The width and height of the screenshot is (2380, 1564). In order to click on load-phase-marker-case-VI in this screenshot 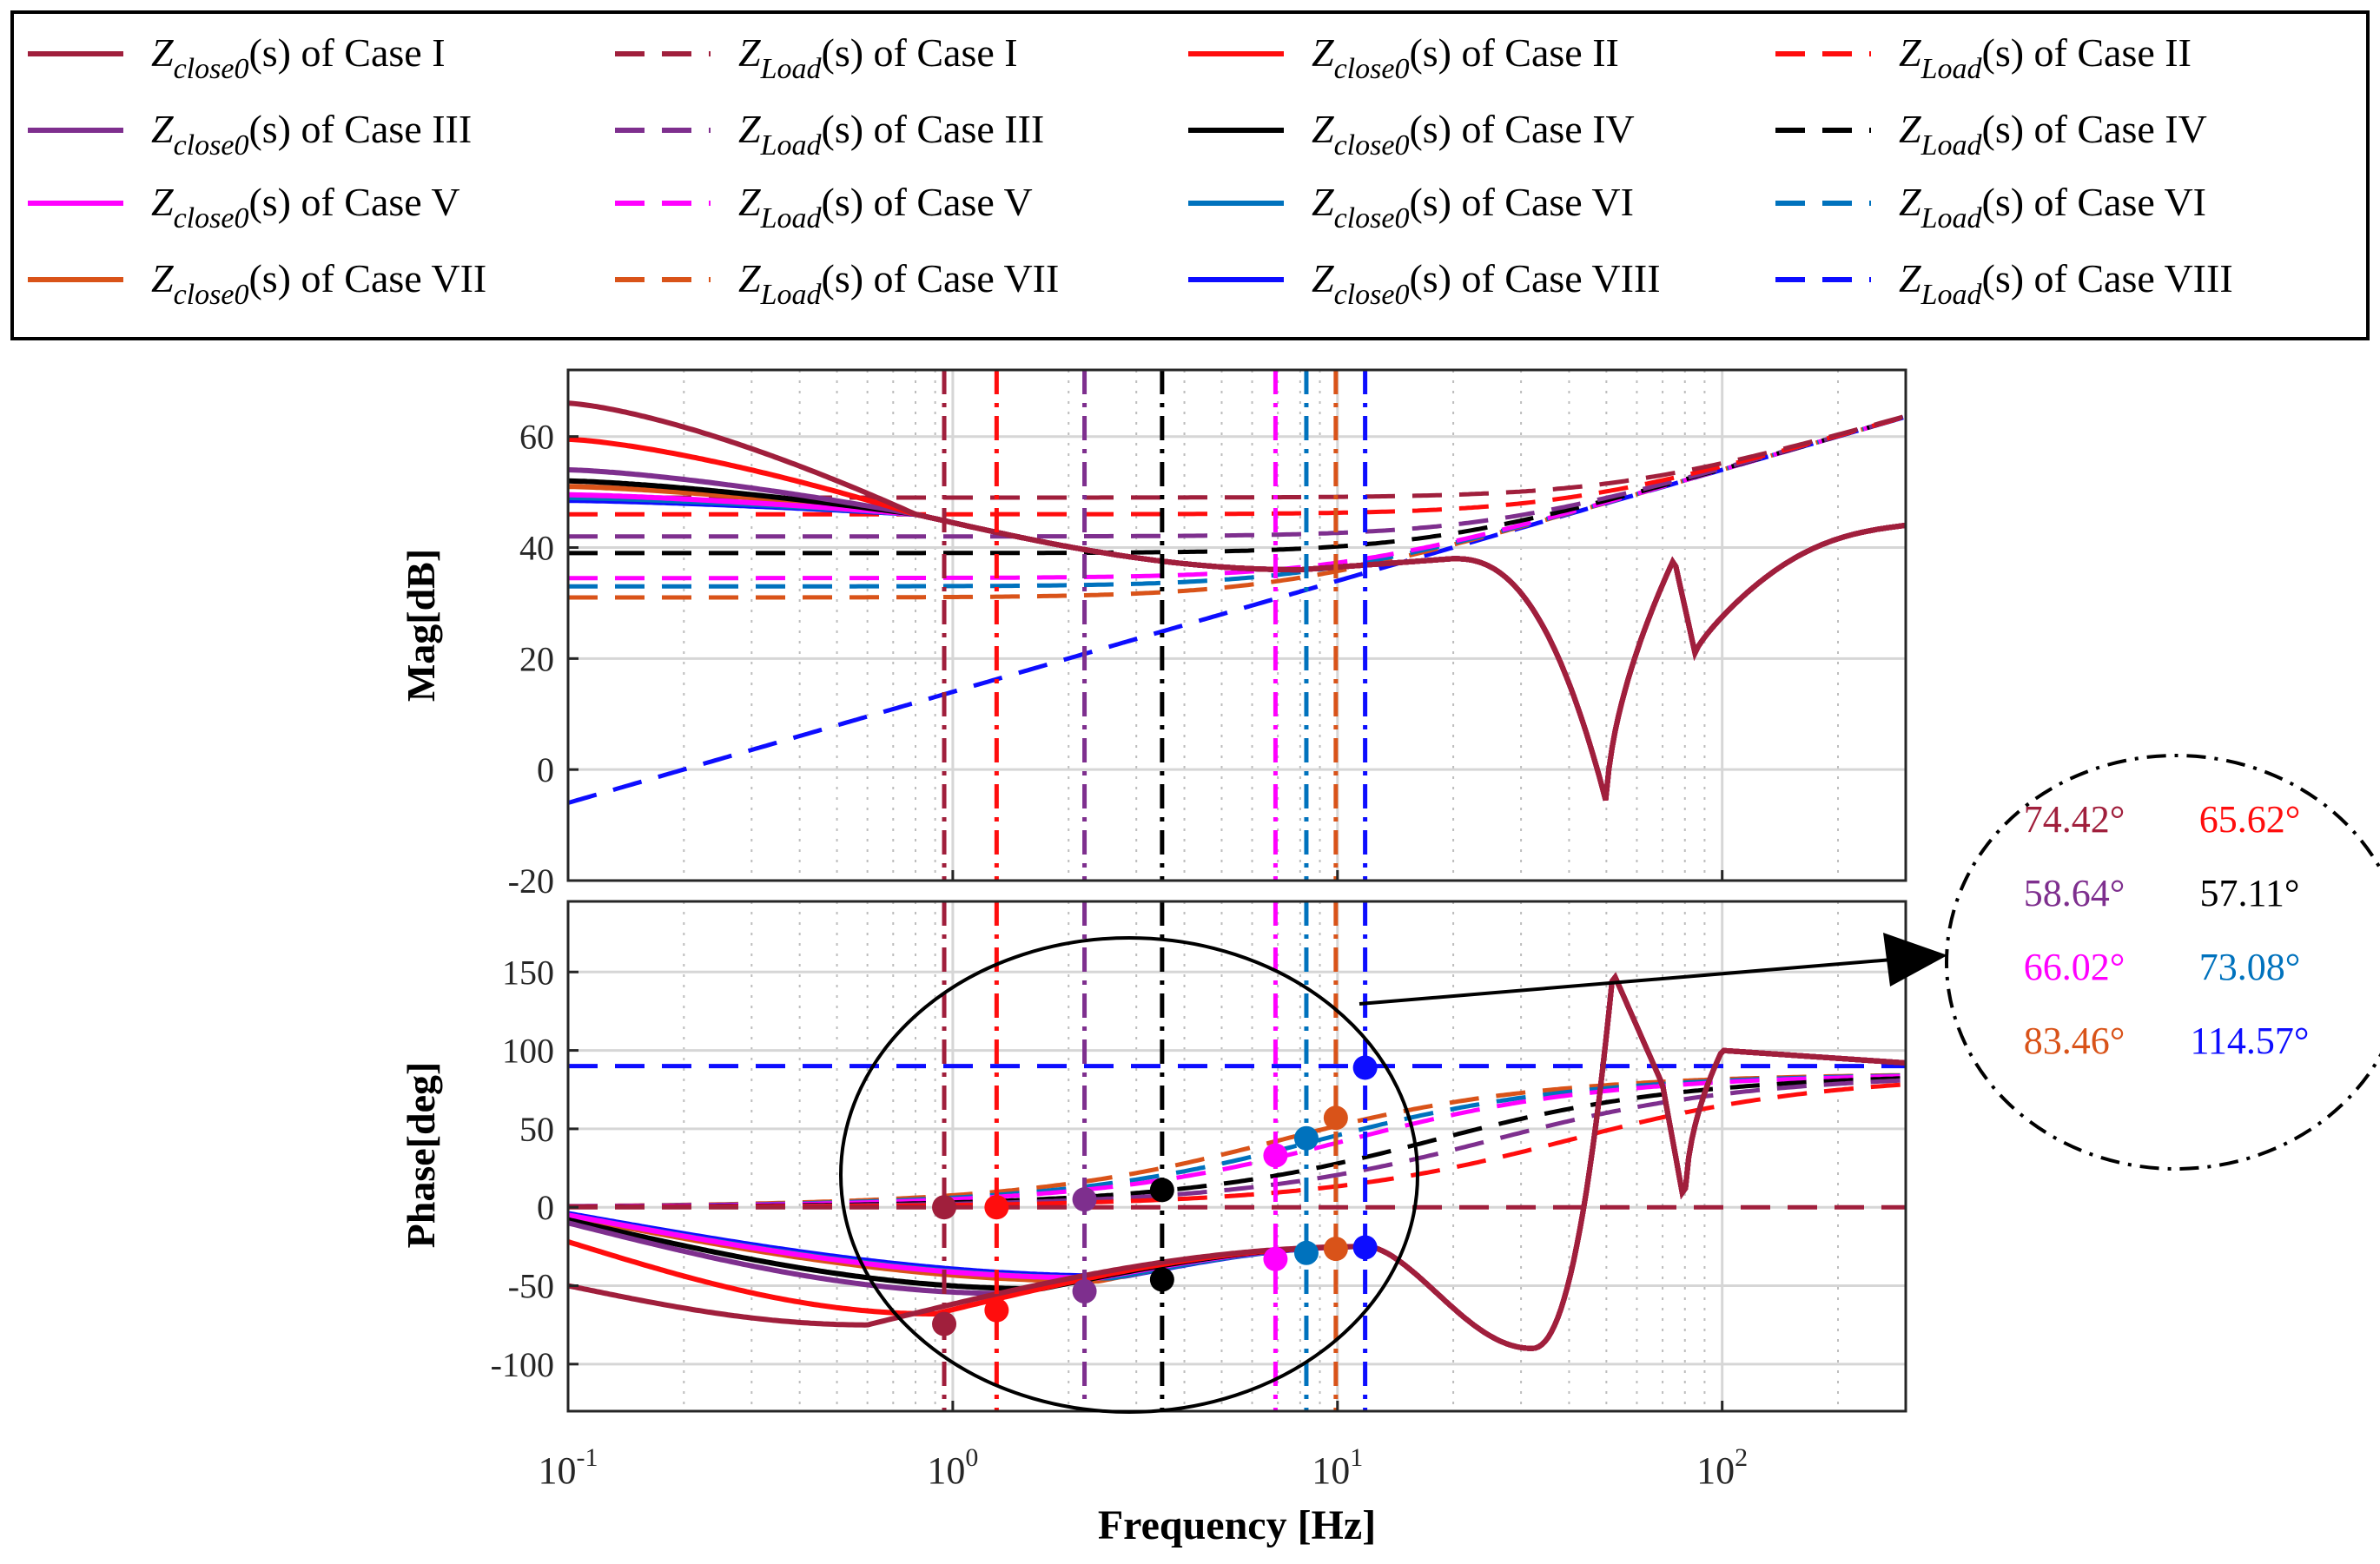, I will do `click(1306, 1138)`.